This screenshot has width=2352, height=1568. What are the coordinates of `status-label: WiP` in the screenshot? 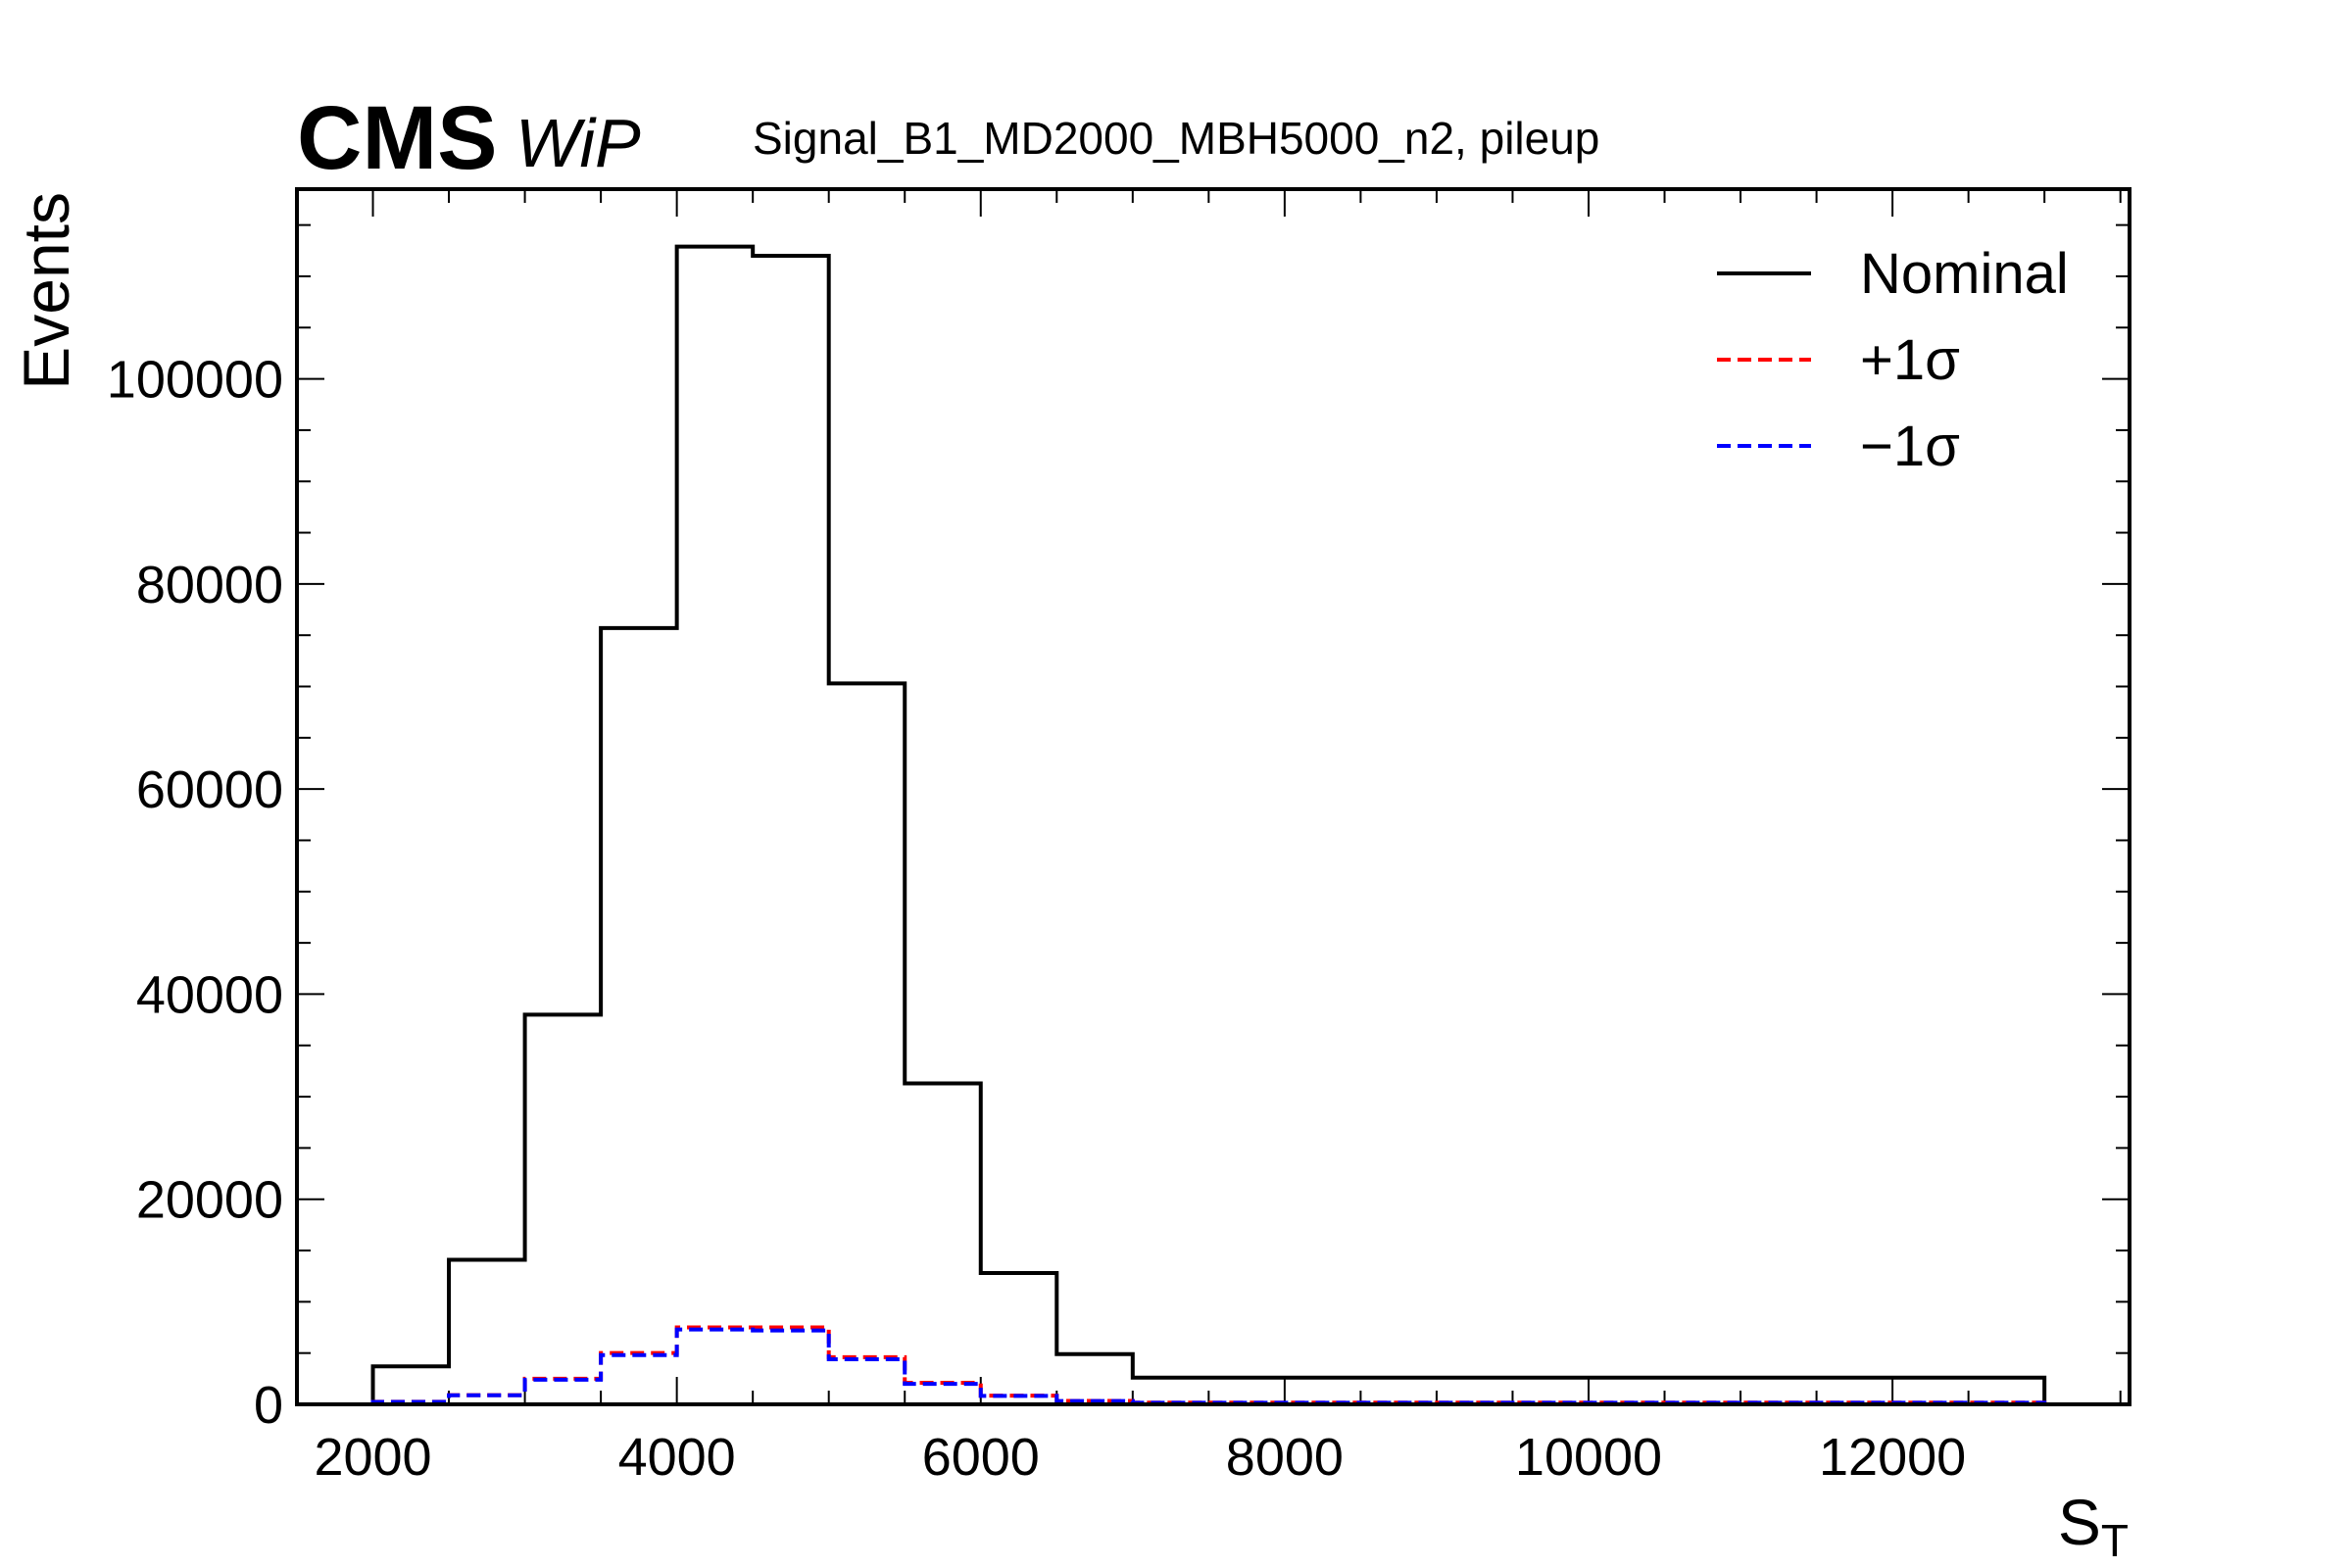 It's located at (578, 143).